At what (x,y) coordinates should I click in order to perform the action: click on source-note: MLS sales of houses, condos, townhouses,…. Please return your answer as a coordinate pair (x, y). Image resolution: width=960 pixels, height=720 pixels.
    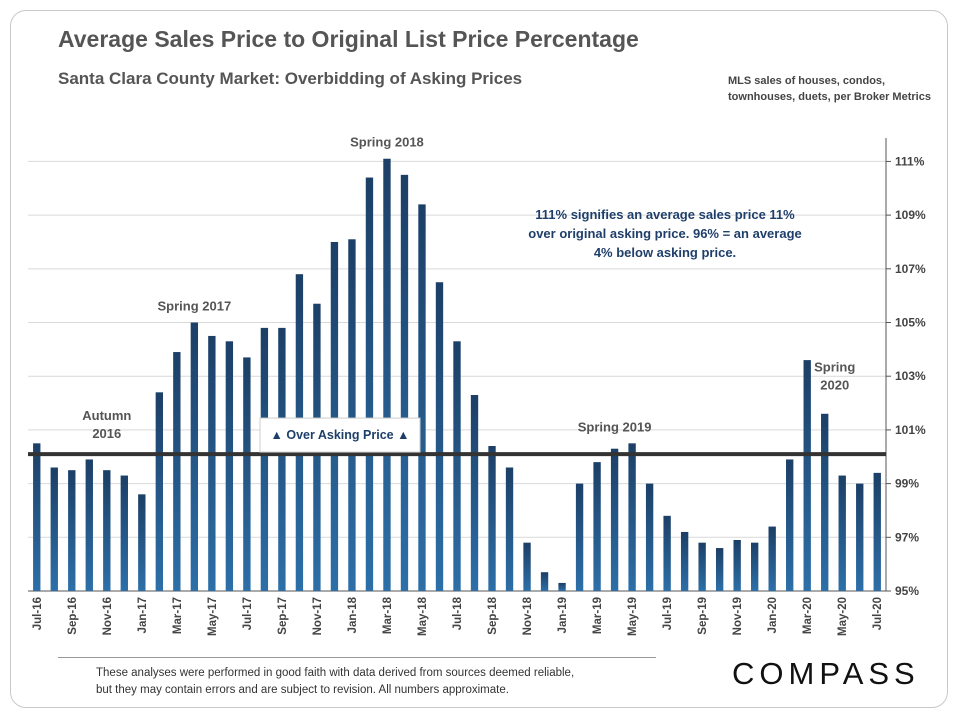
    Looking at the image, I should click on (829, 89).